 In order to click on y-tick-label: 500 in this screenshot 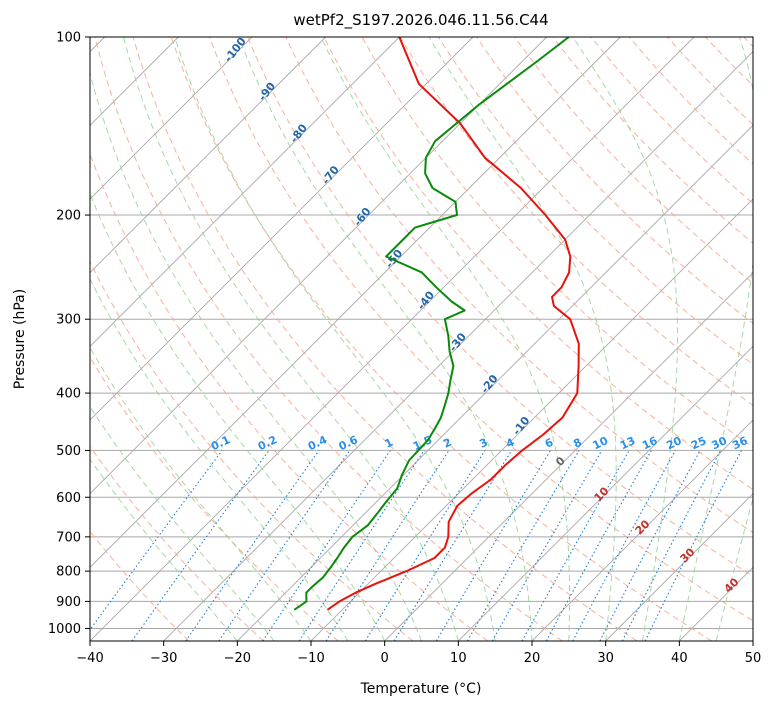, I will do `click(68, 451)`.